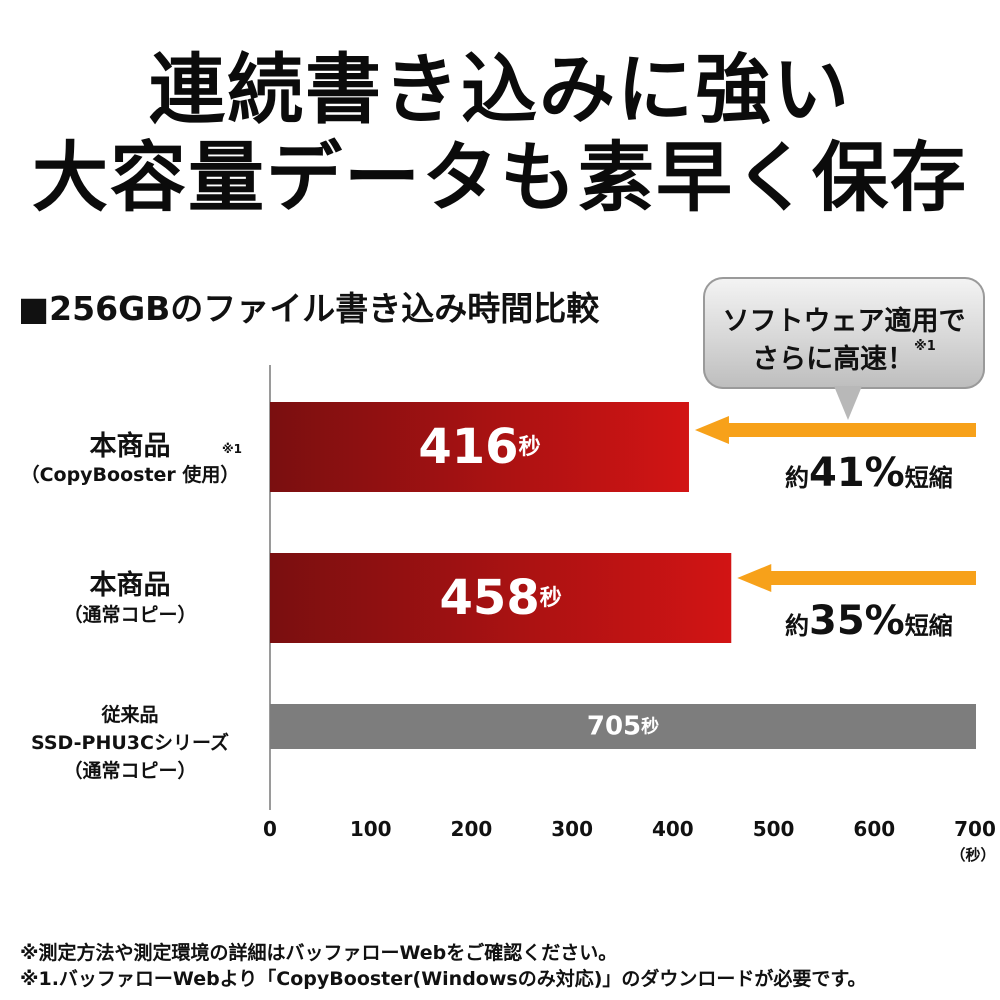 The width and height of the screenshot is (1000, 1000). What do you see at coordinates (130, 446) in the screenshot?
I see `category-label-1-main: 本商品` at bounding box center [130, 446].